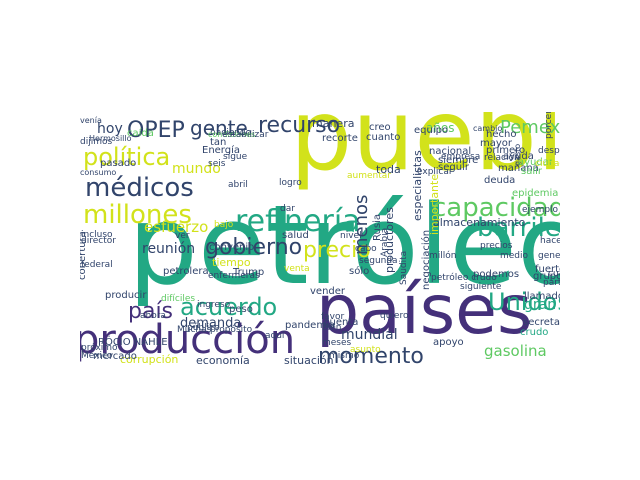 The height and width of the screenshot is (480, 640). What do you see at coordinates (97, 356) in the screenshot?
I see `word-70: México` at bounding box center [97, 356].